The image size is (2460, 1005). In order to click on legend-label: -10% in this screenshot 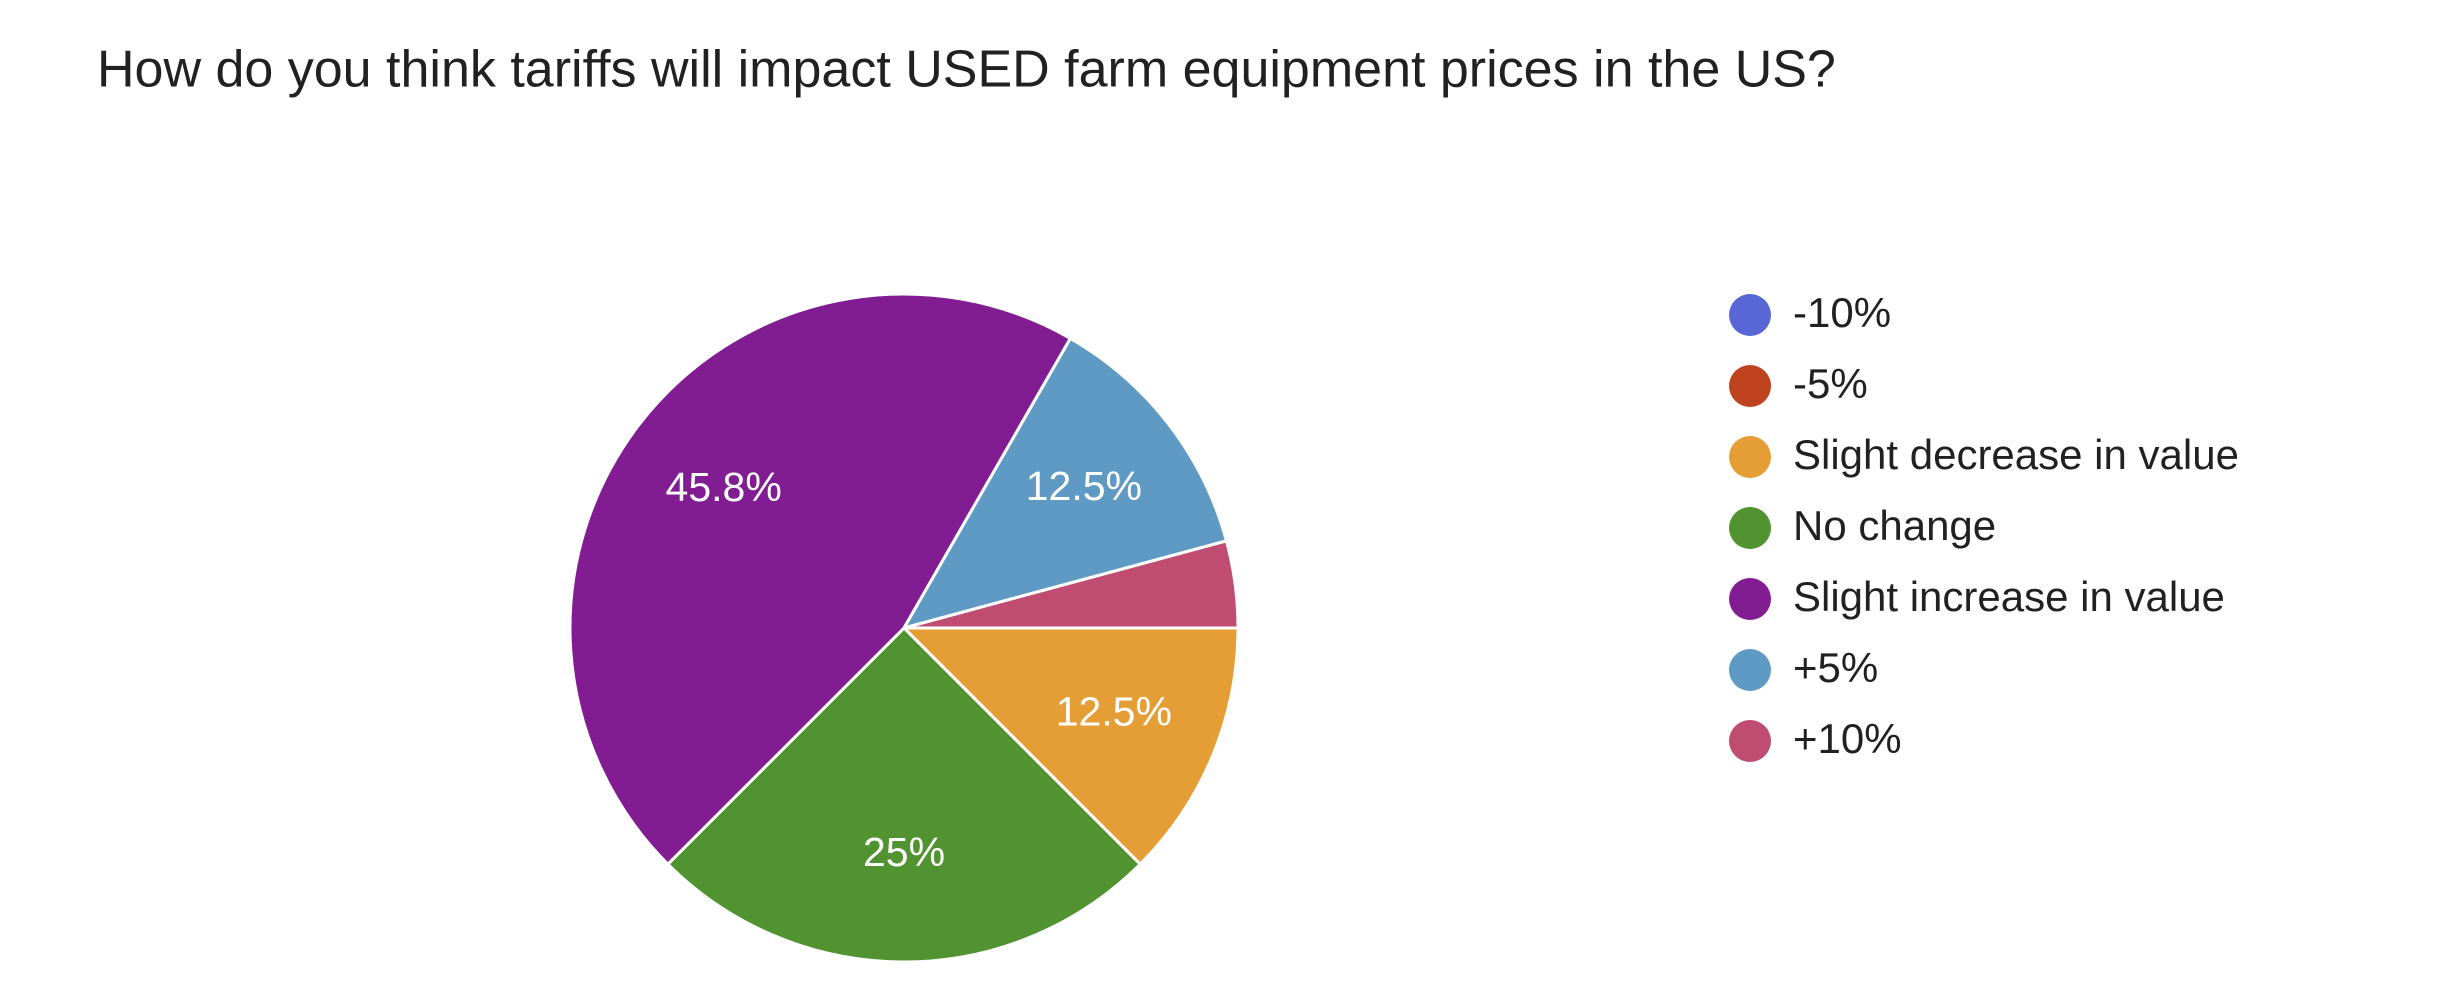, I will do `click(1842, 312)`.